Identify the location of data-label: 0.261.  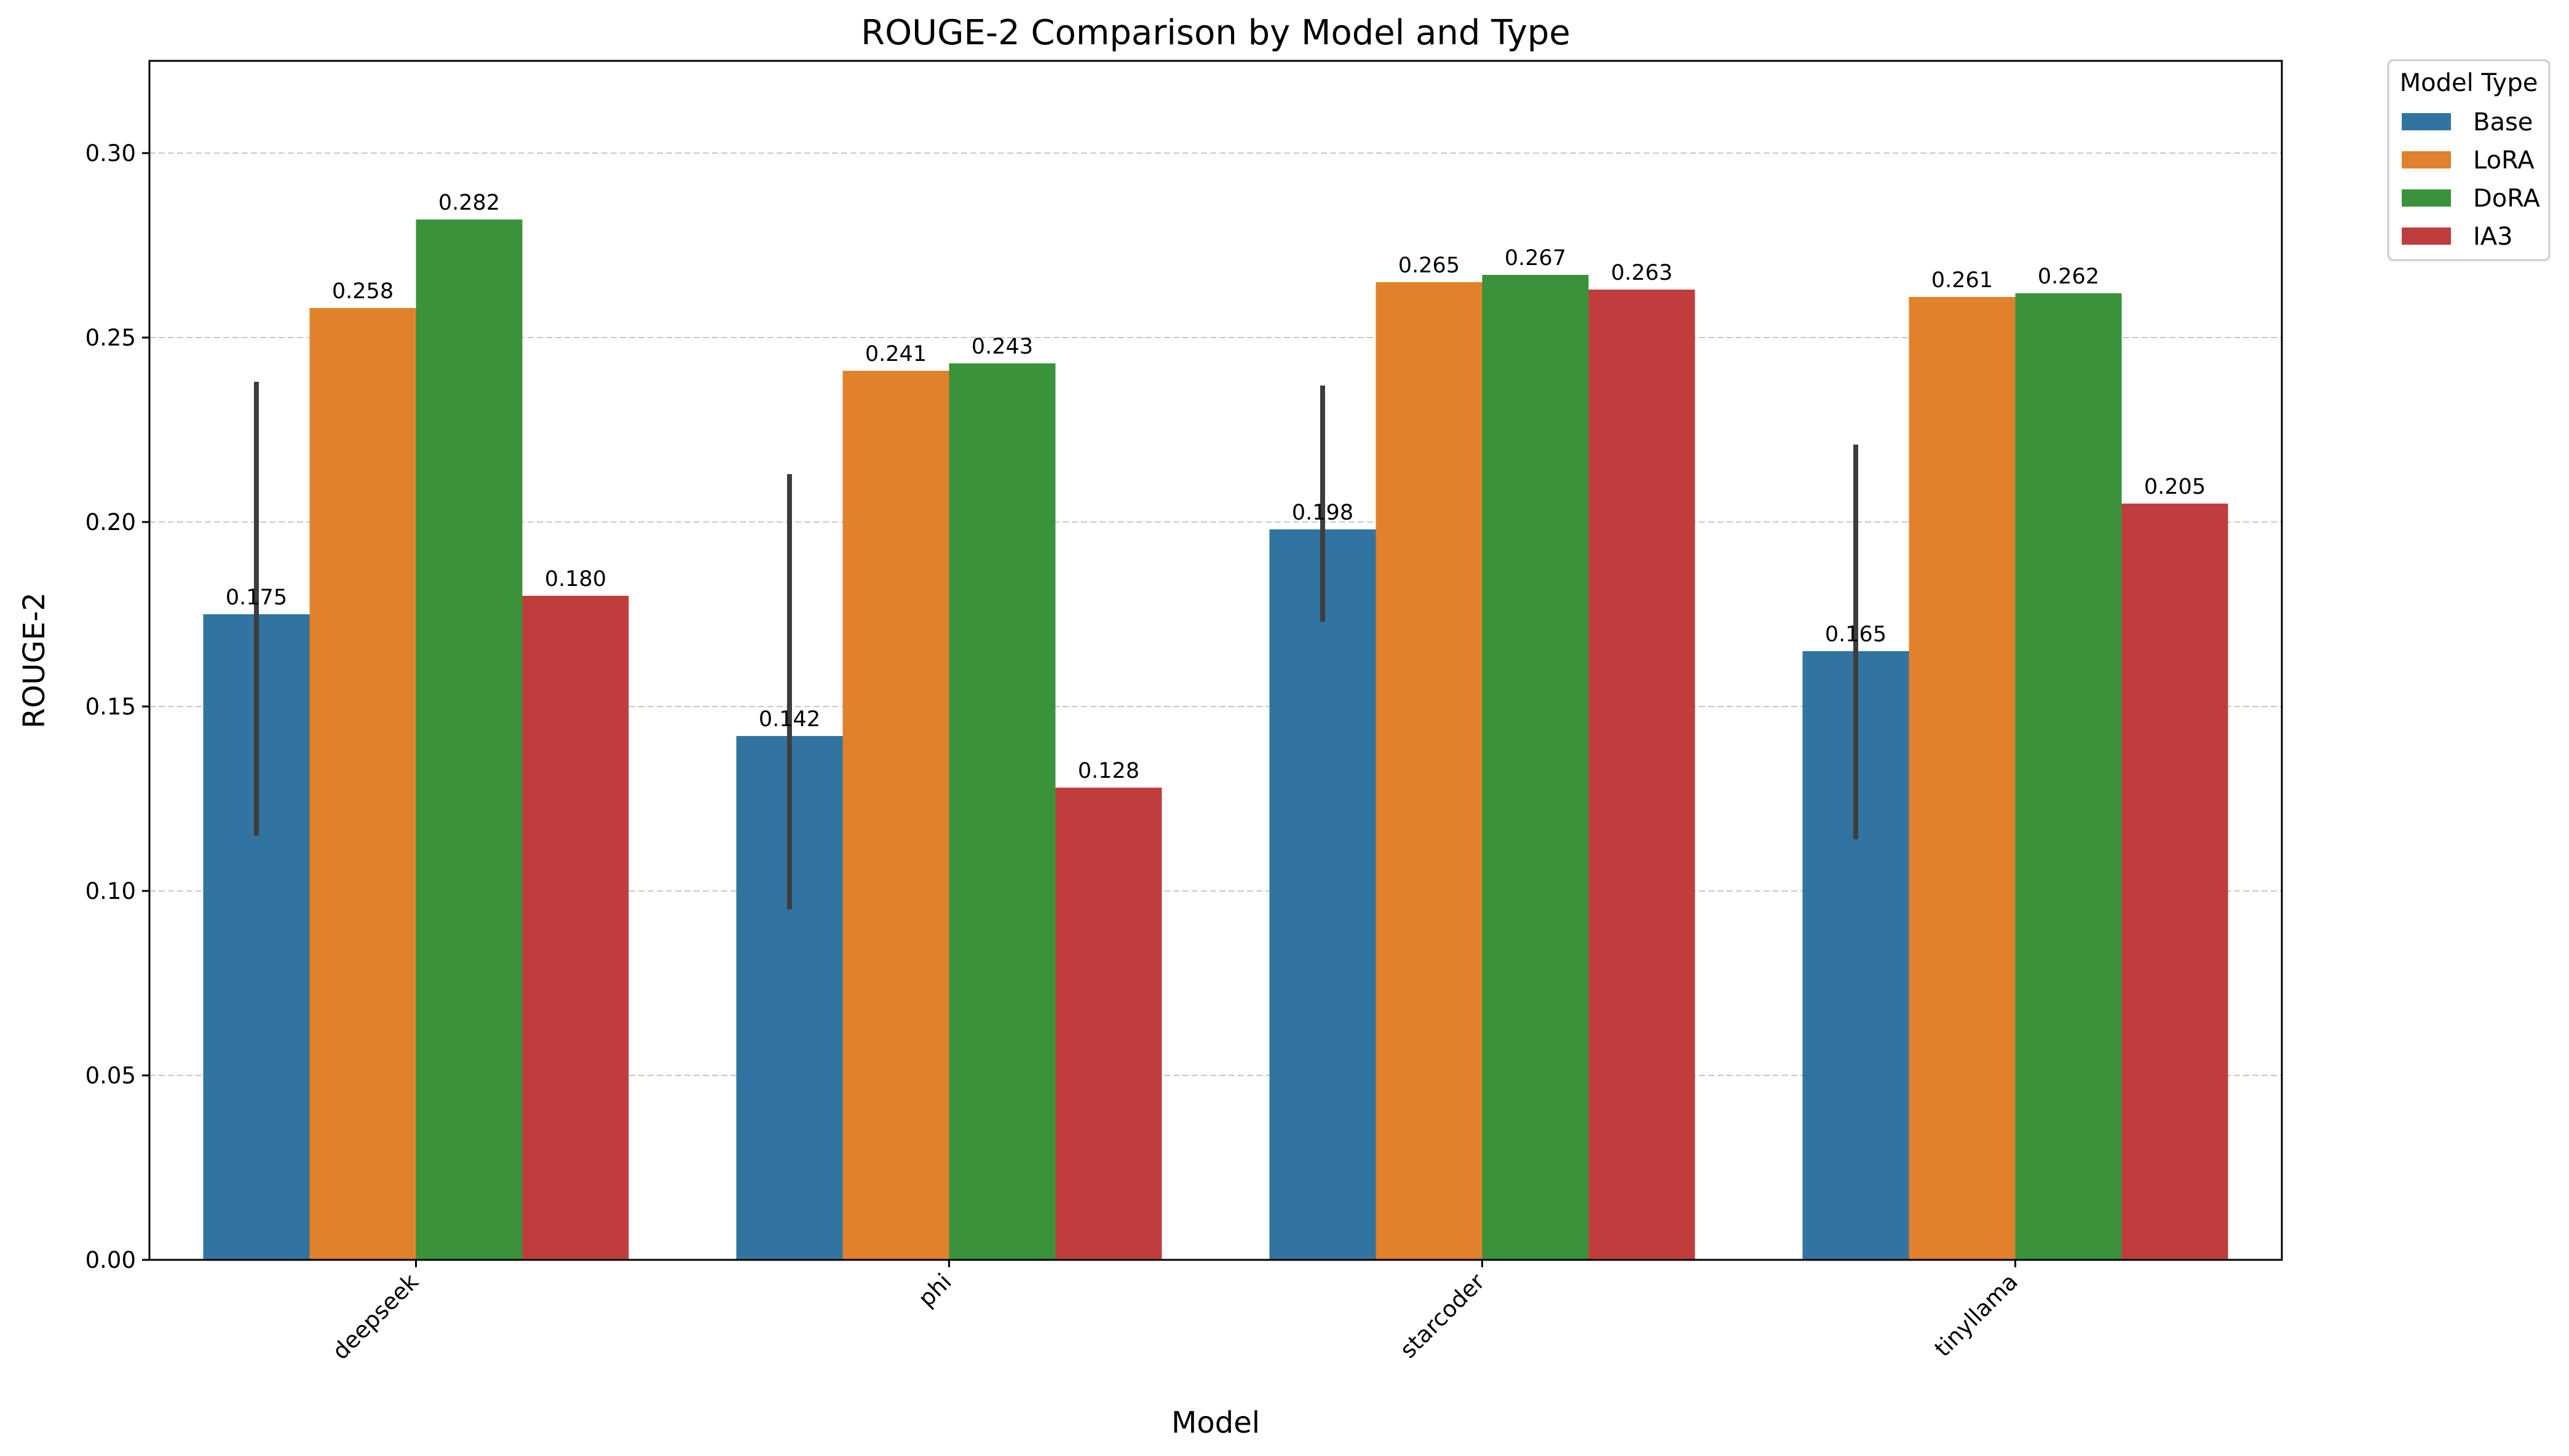
(1962, 281).